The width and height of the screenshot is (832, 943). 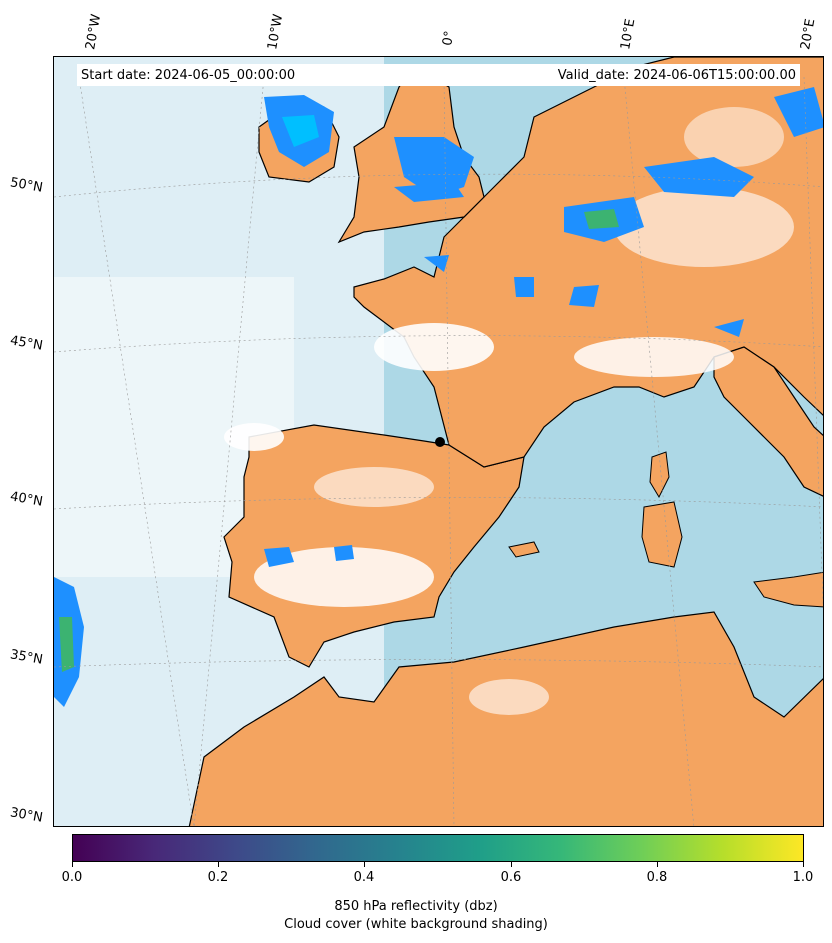 I want to click on cb-tick-label: 0.2, so click(x=218, y=877).